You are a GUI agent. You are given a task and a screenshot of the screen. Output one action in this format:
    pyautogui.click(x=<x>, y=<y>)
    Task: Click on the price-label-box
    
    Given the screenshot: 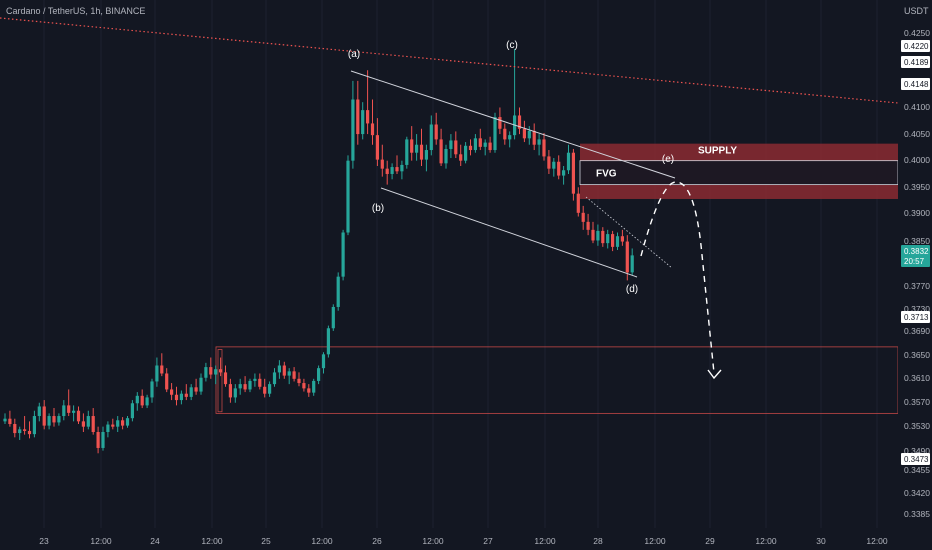 What is the action you would take?
    pyautogui.click(x=915, y=84)
    